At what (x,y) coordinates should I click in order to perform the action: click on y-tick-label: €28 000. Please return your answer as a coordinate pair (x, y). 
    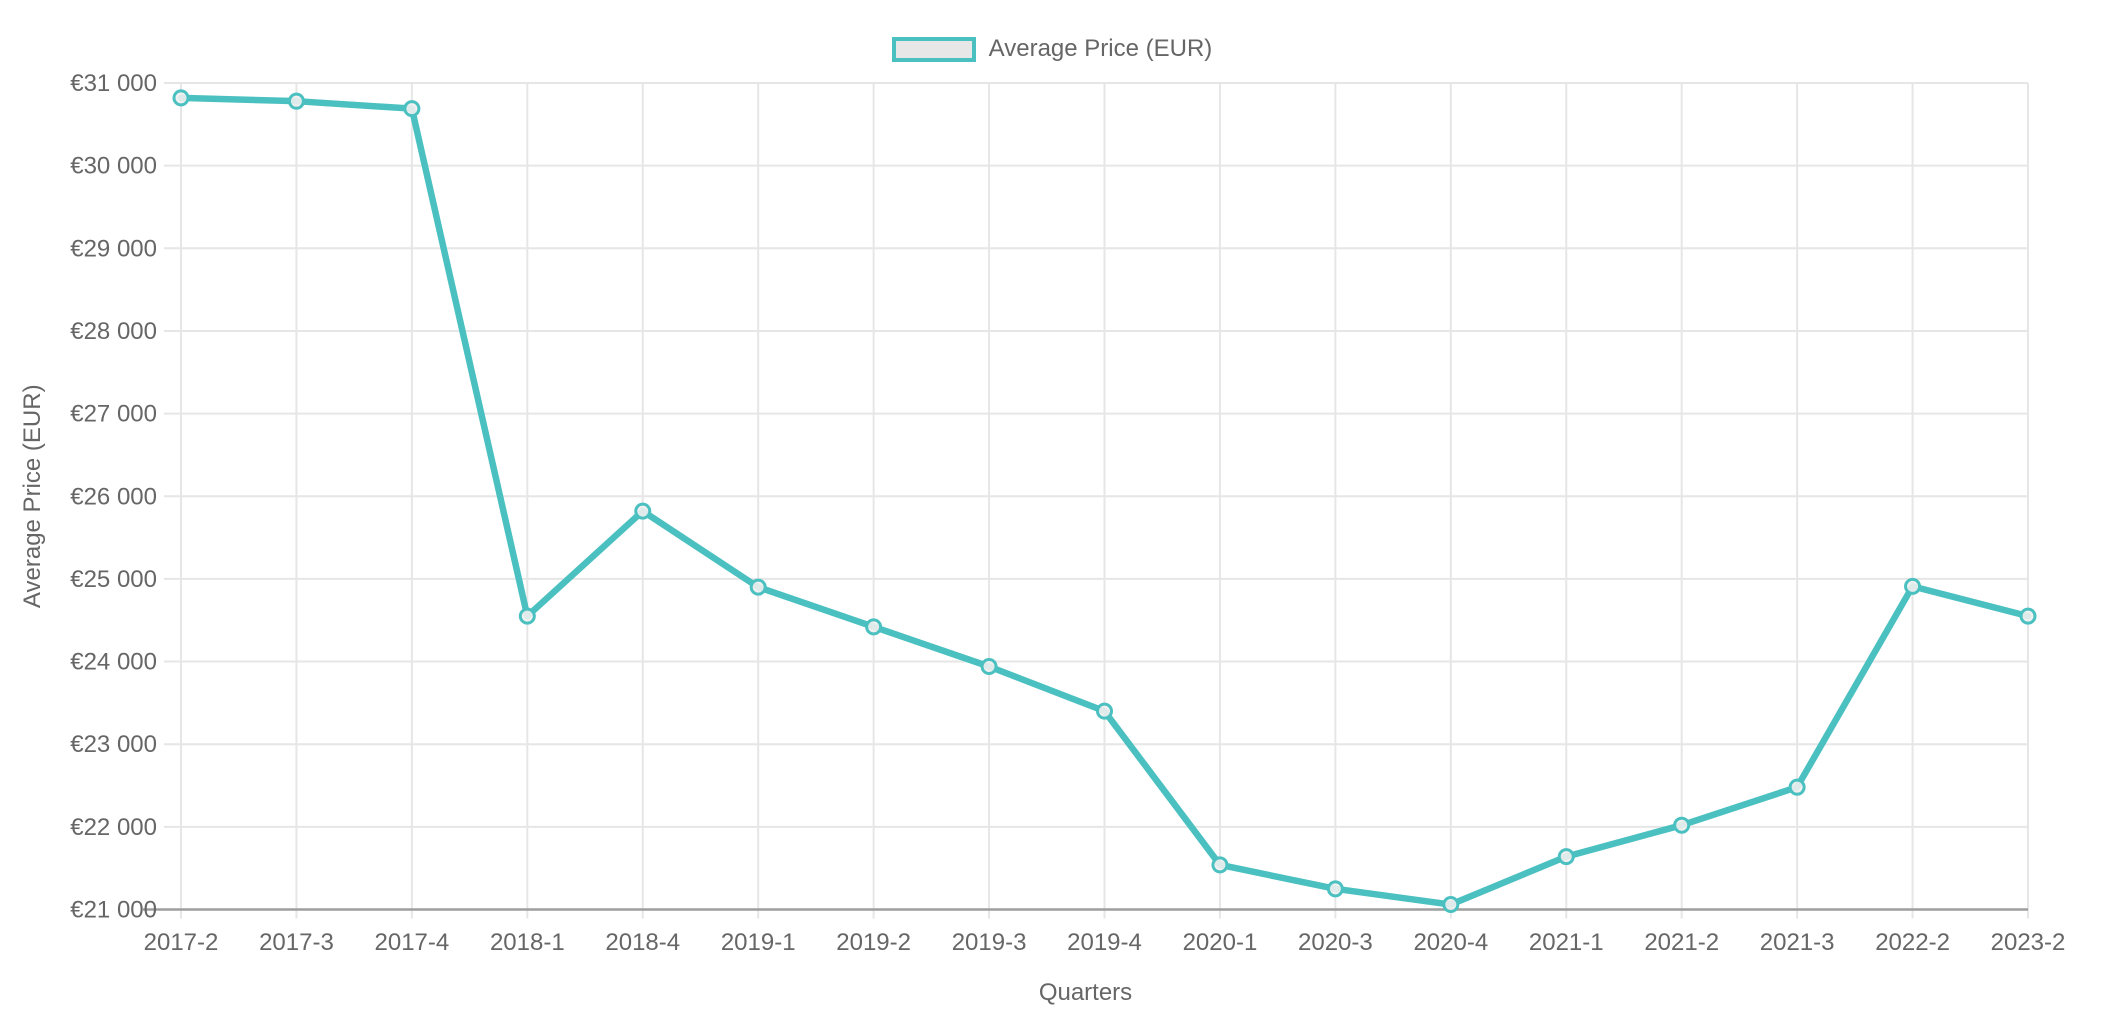
    Looking at the image, I should click on (113, 331).